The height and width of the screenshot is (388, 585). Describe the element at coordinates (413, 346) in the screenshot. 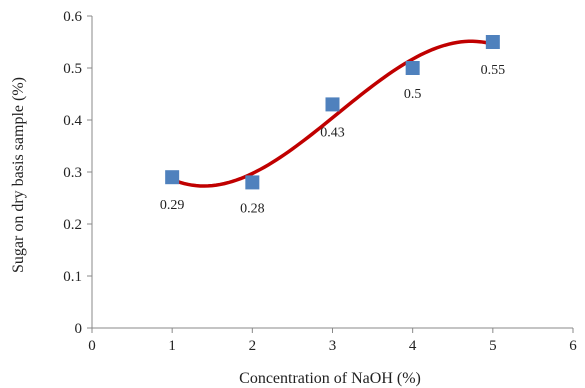

I see `x-tick-label: 4` at that location.